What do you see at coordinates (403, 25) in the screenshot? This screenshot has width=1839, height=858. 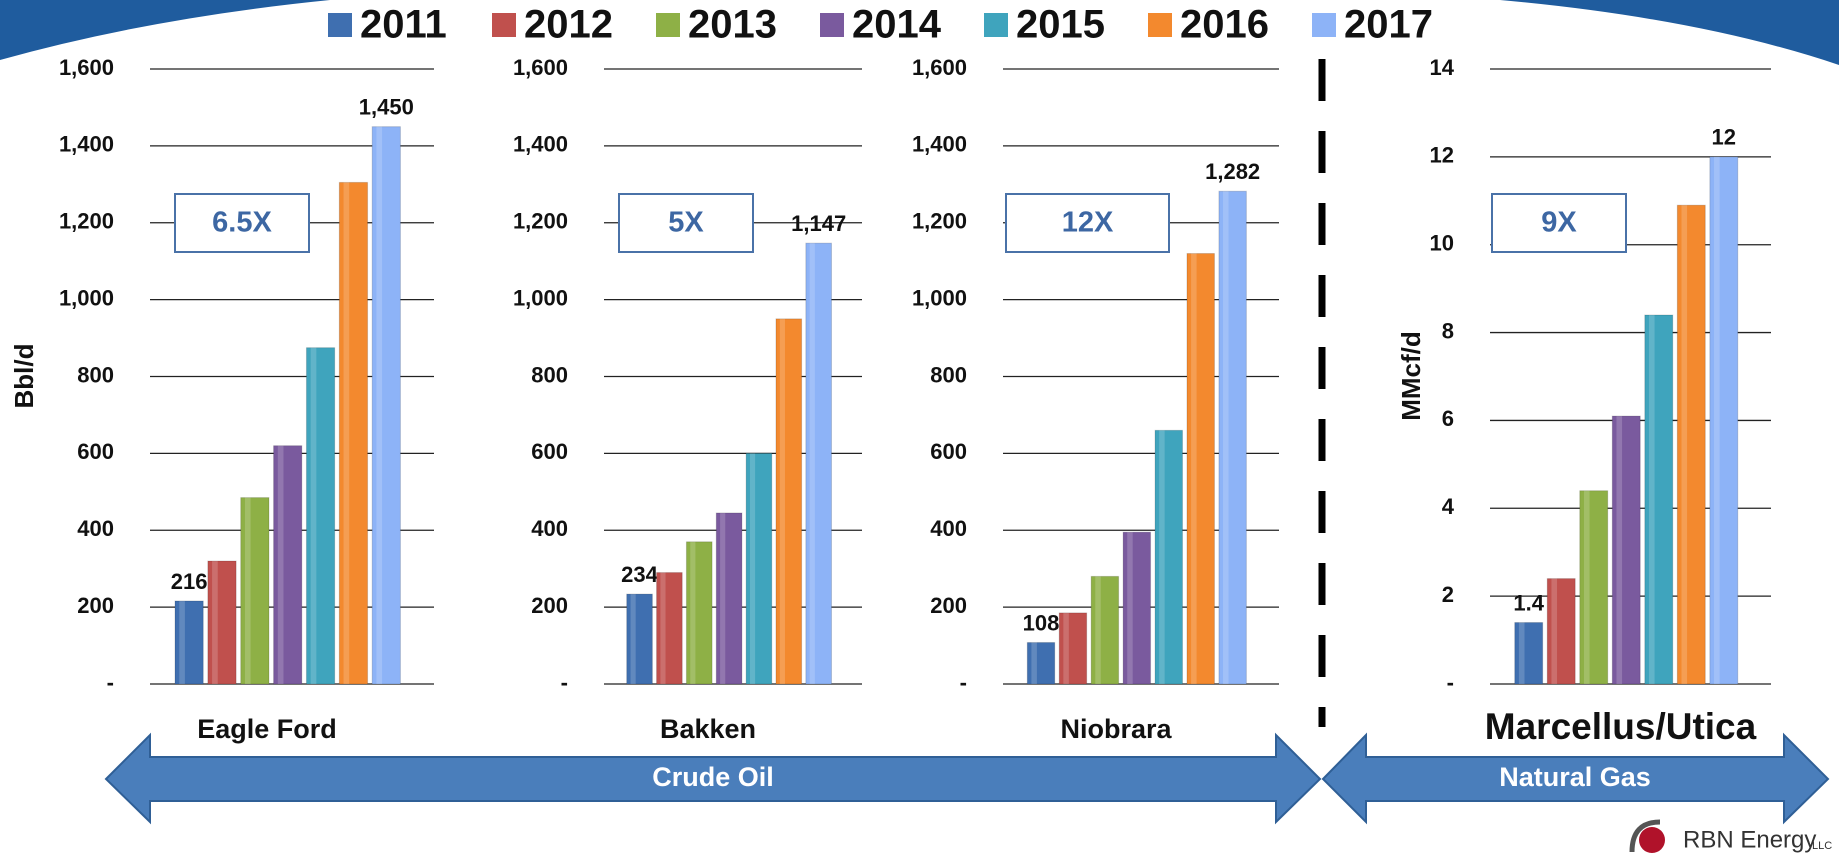 I see `legend-label: 2011` at bounding box center [403, 25].